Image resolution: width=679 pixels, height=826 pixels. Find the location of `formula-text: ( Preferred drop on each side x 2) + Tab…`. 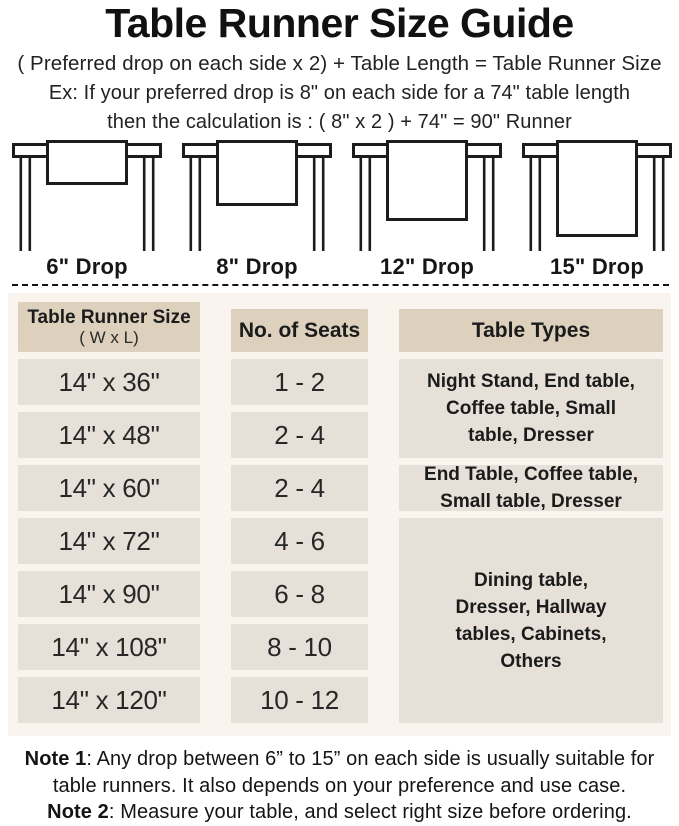

formula-text: ( Preferred drop on each side x 2) + Tab… is located at coordinates (339, 64).